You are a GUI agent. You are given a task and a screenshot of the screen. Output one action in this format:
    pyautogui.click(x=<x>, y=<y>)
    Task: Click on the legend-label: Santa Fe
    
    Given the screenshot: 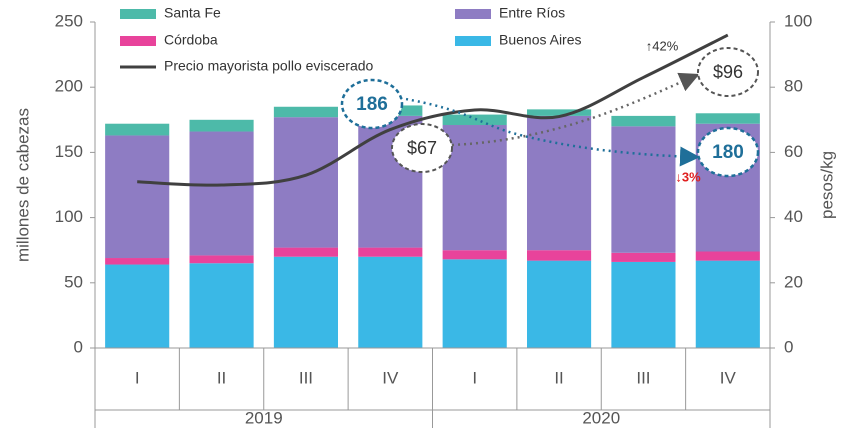 What is the action you would take?
    pyautogui.click(x=192, y=13)
    